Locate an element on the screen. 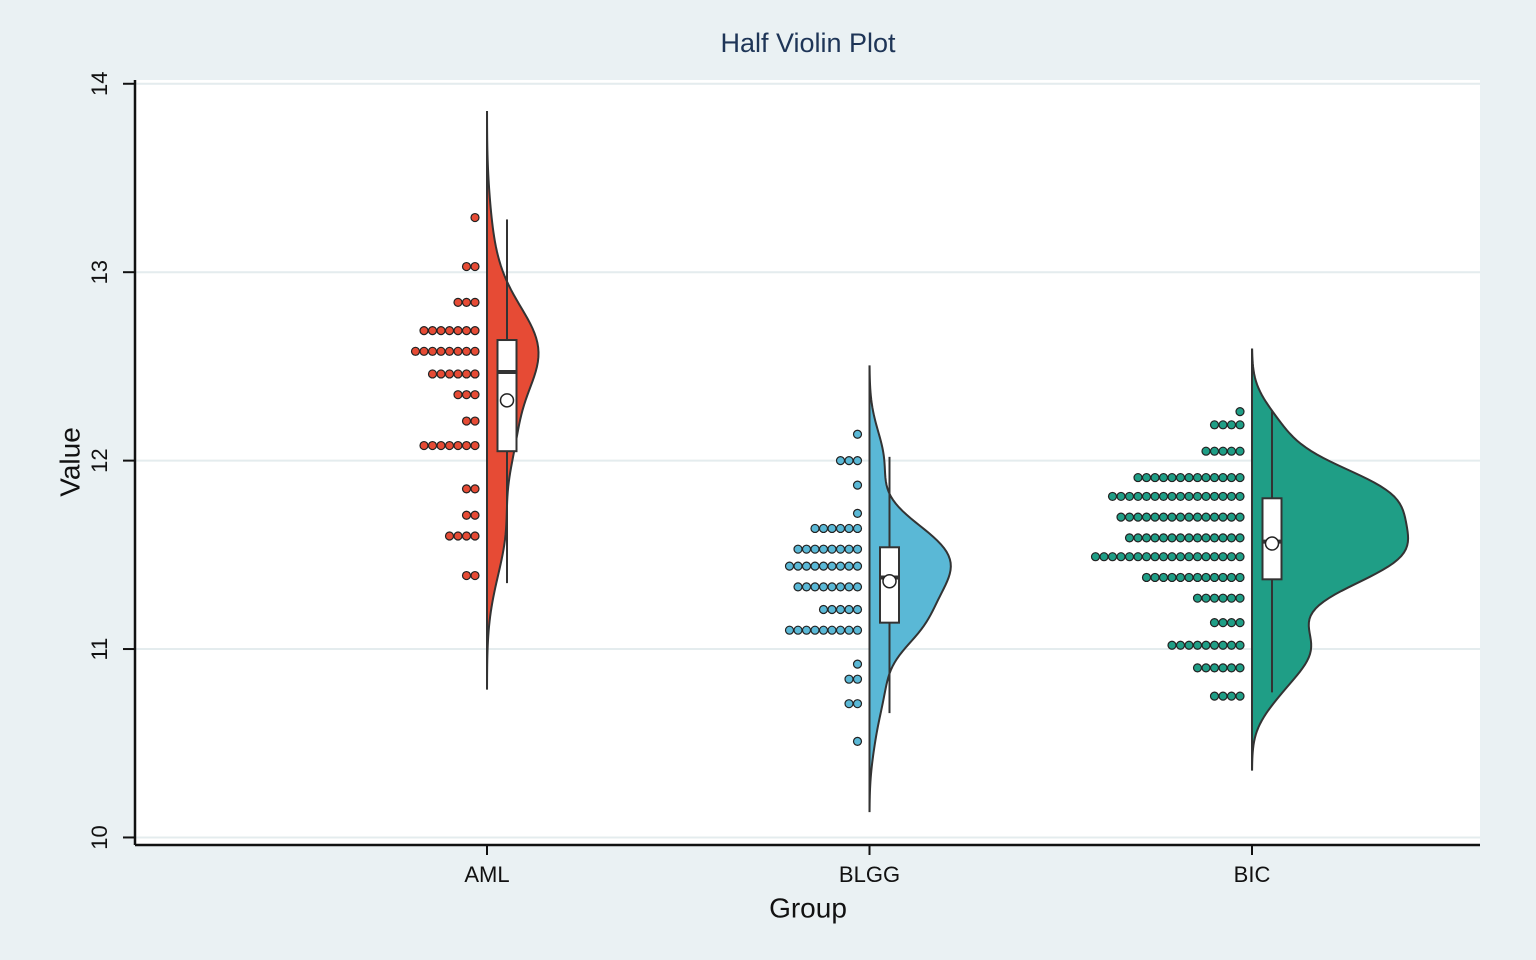 The width and height of the screenshot is (1536, 960). y-tick-label: 10 is located at coordinates (99, 837).